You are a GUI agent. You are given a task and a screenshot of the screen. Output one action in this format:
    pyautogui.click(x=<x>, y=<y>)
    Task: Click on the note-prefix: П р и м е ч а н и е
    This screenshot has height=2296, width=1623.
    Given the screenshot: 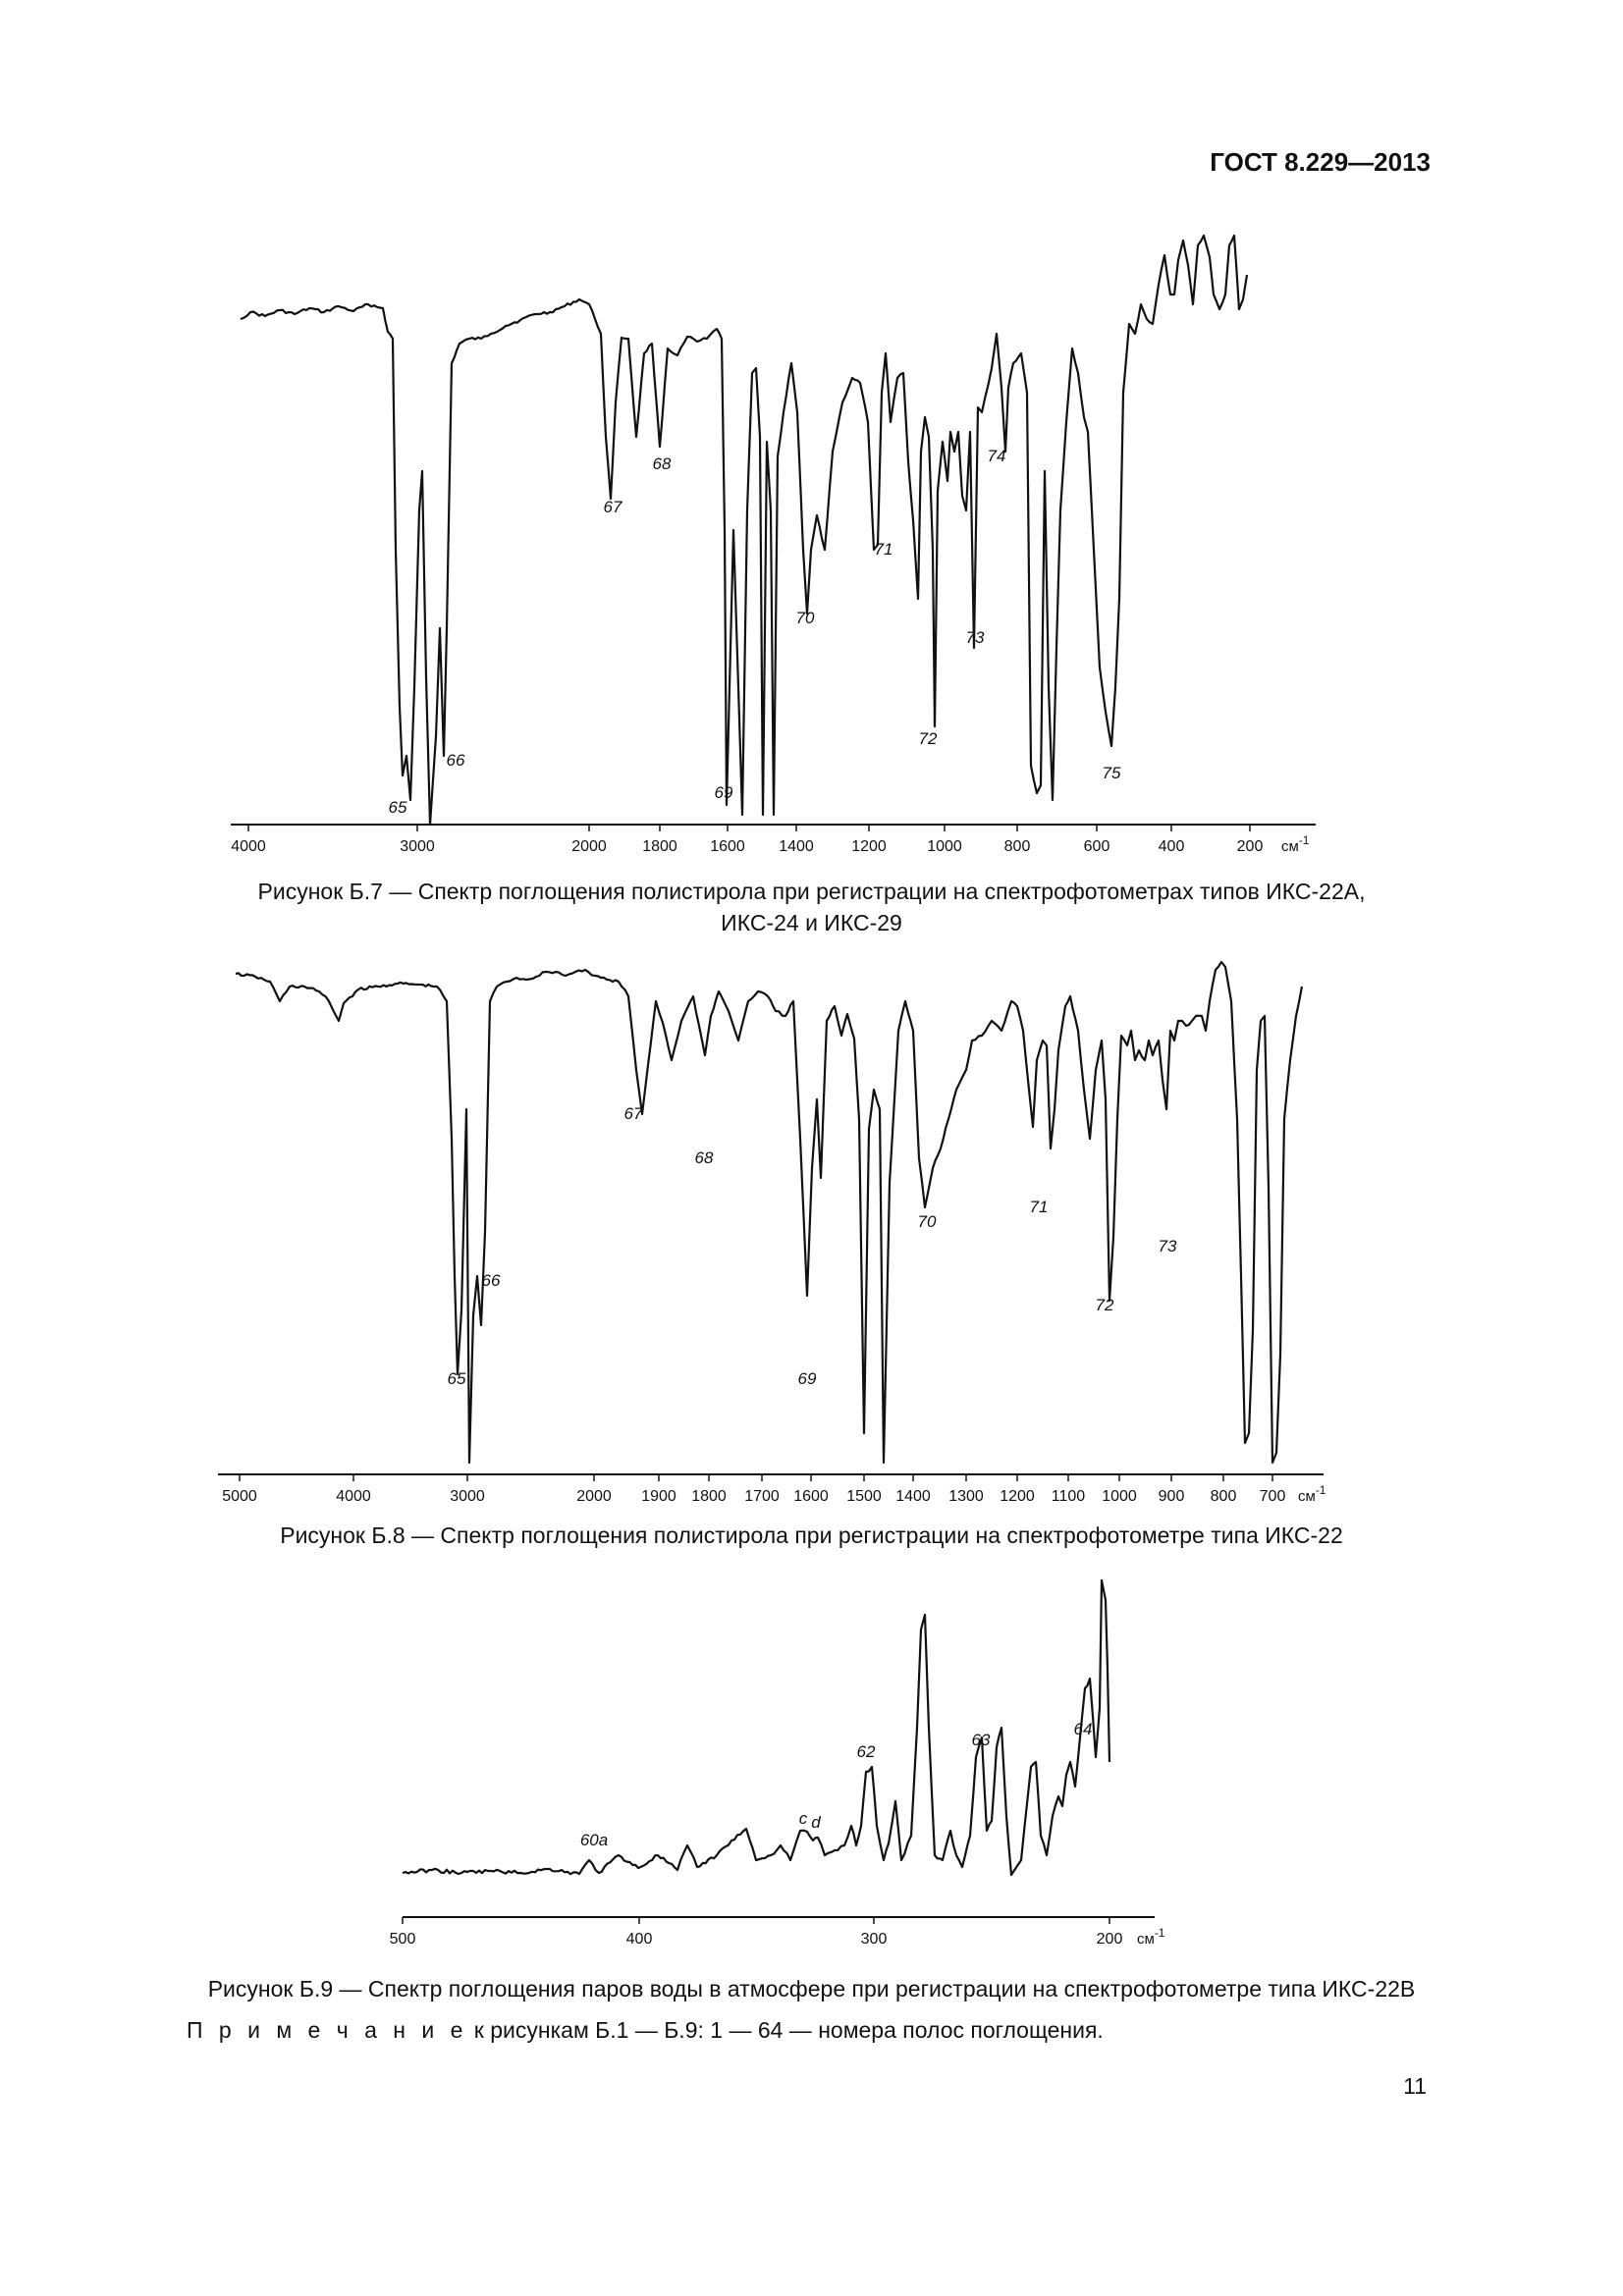 What is the action you would take?
    pyautogui.click(x=327, y=2030)
    